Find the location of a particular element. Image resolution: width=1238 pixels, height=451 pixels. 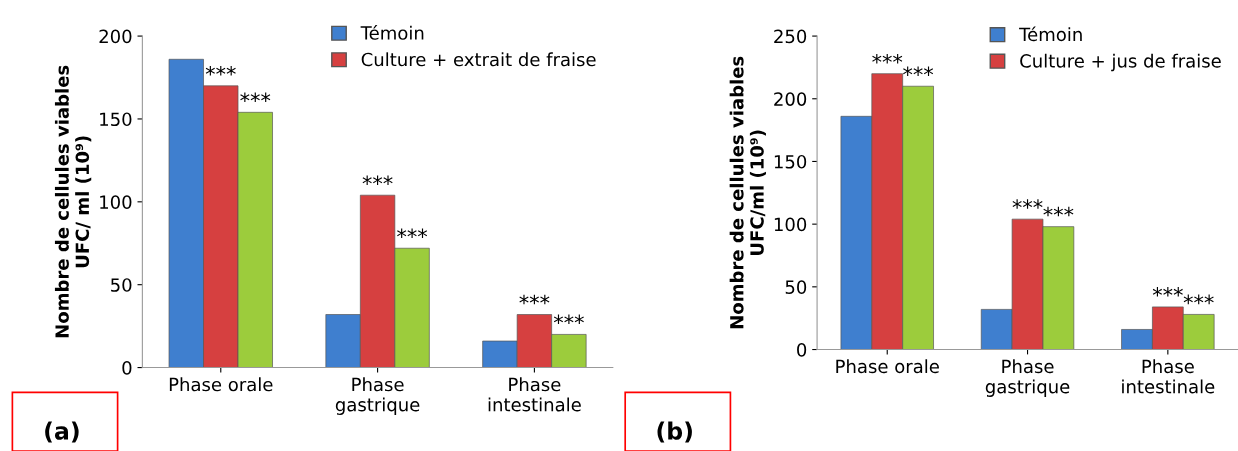

y-axis-title: Nombre de cellules viables UFC/ml (10⁹) is located at coordinates (747, 192).